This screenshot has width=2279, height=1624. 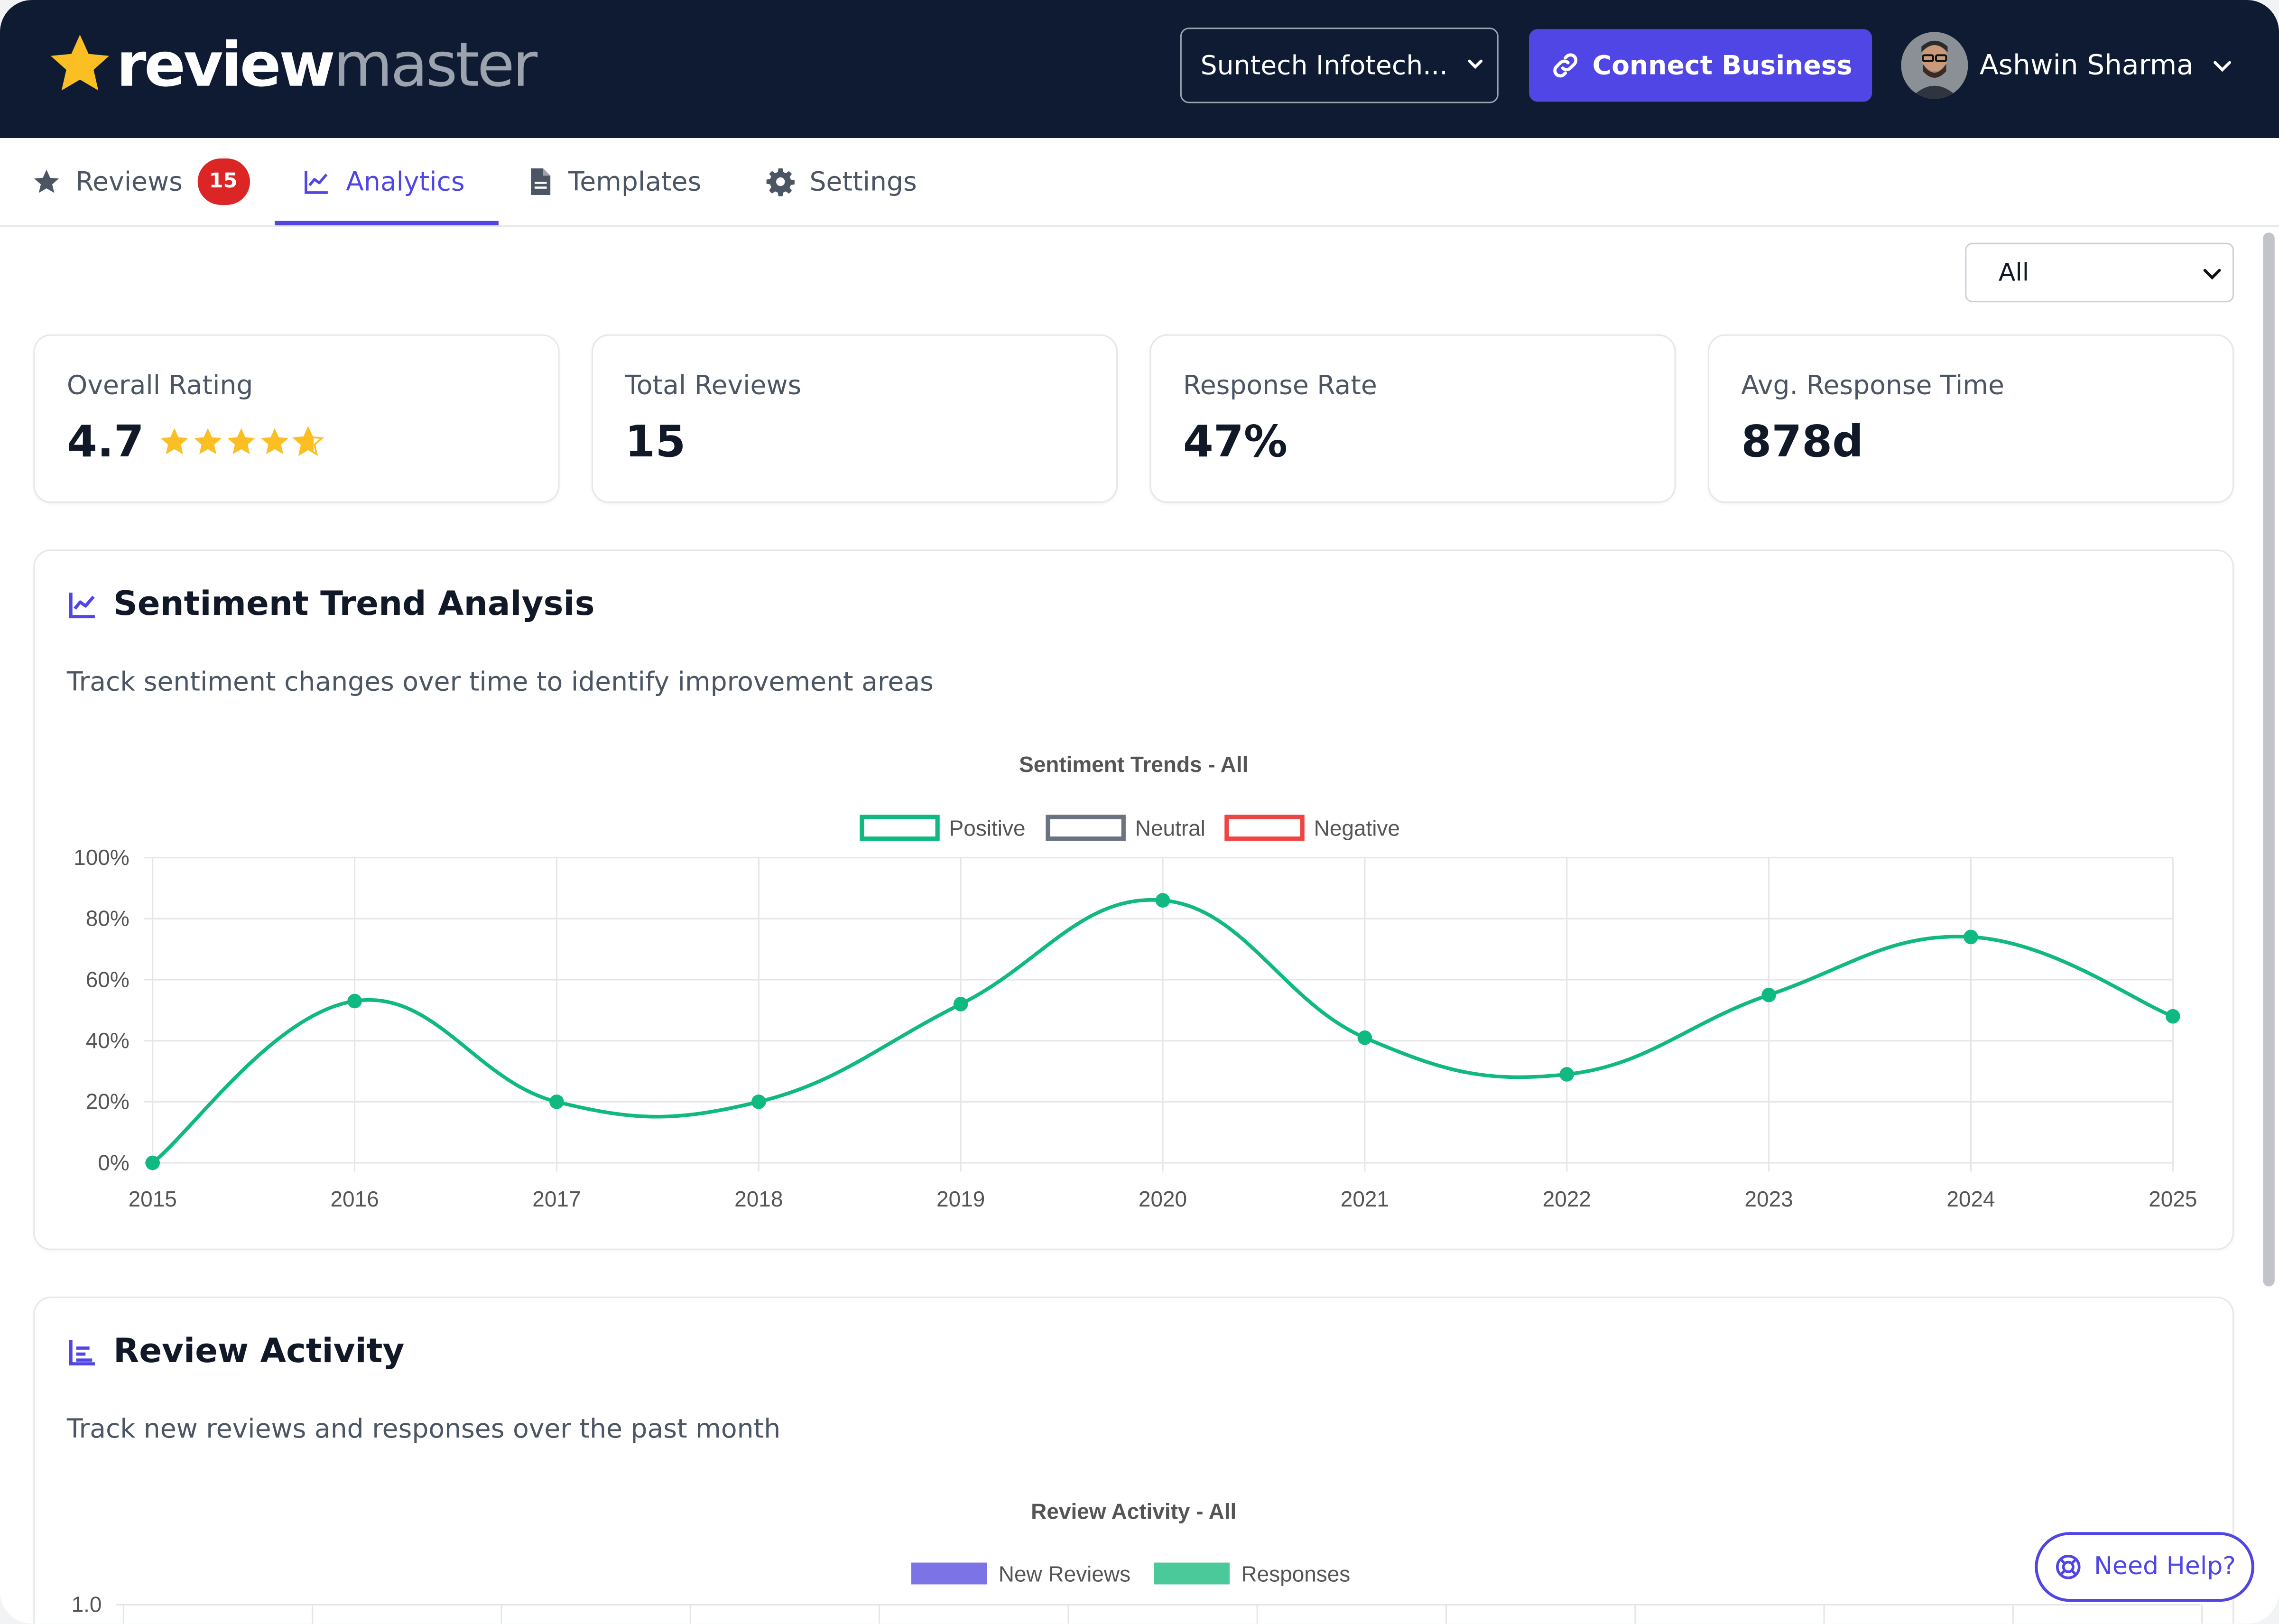 I want to click on chart-title: Sentiment Trends - All, so click(x=1133, y=764).